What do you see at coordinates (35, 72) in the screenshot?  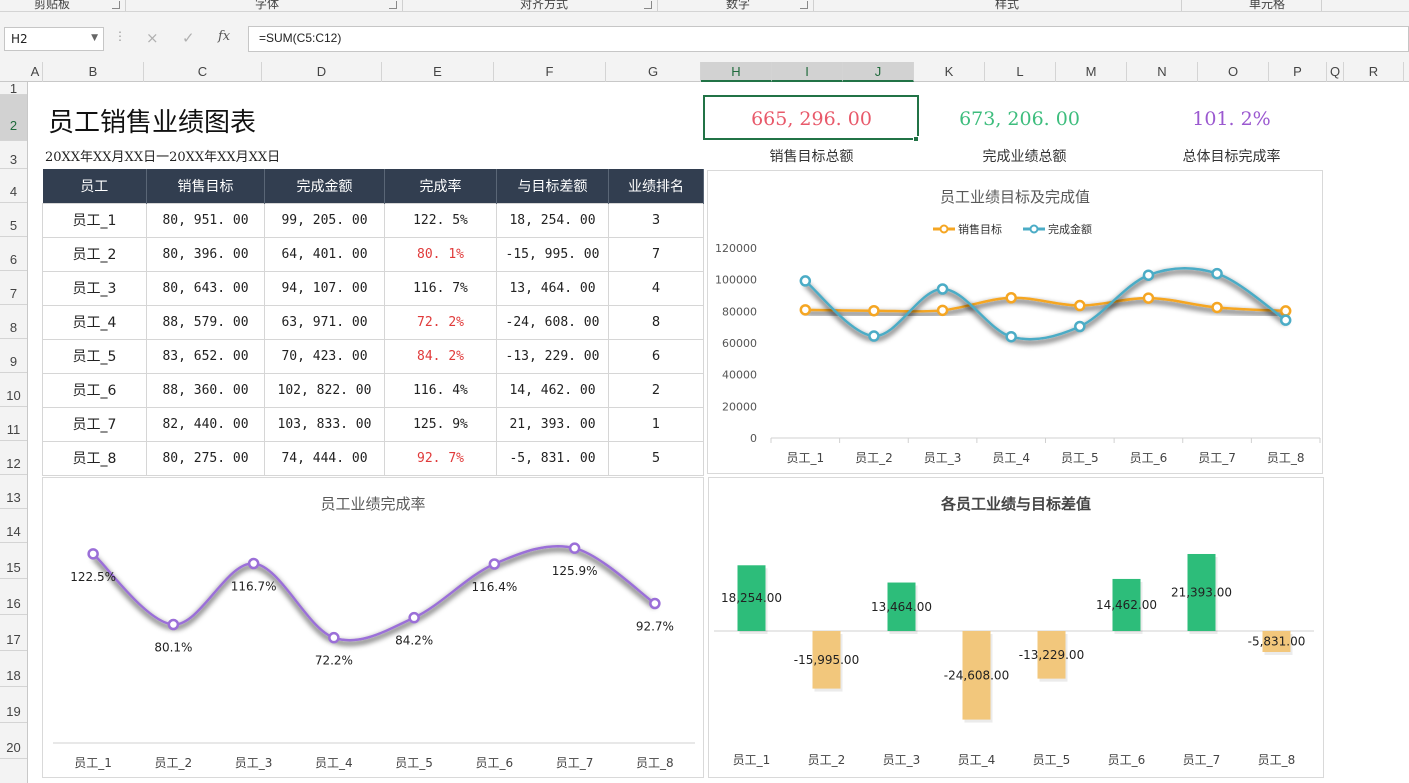 I see `column-header-a: A` at bounding box center [35, 72].